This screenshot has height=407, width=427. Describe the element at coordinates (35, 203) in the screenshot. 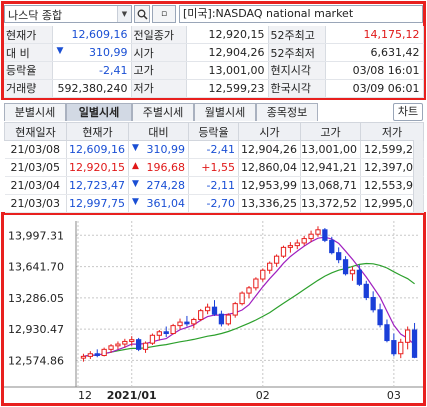

I see `cell-date: 21/03/03` at that location.